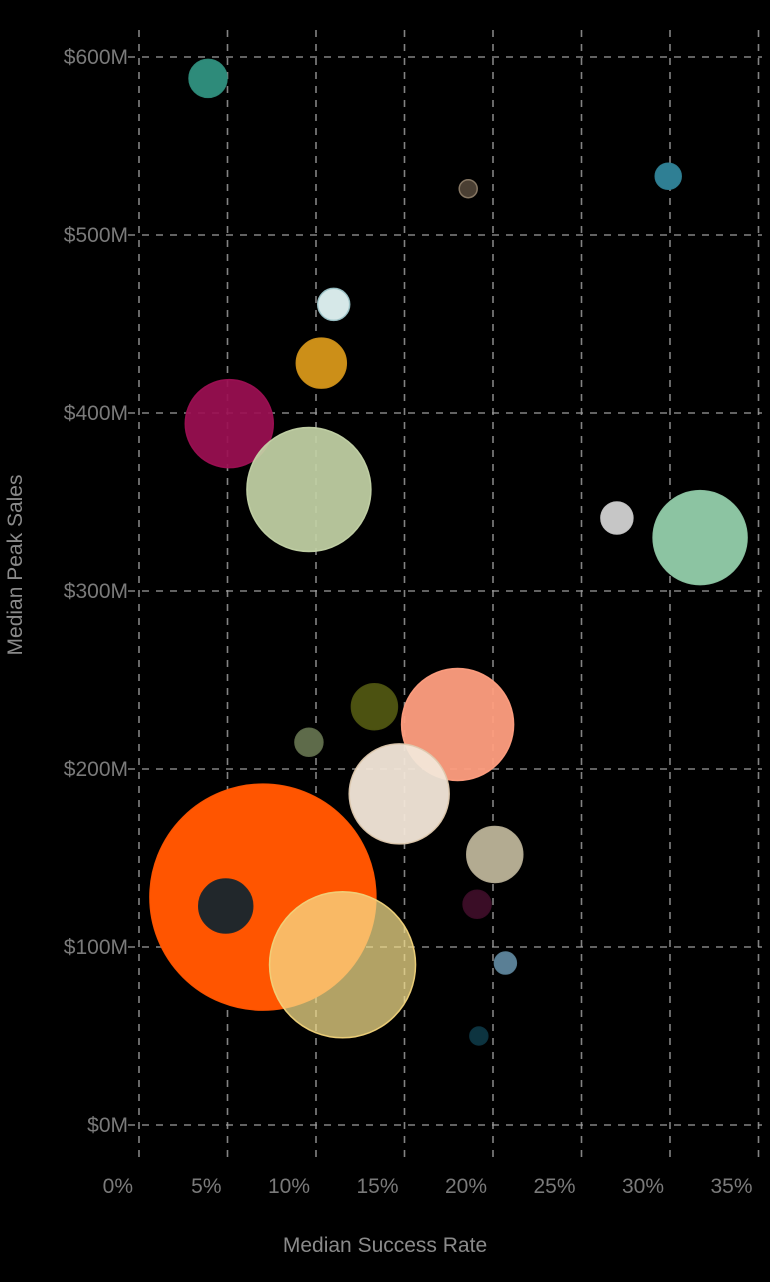 The height and width of the screenshot is (1282, 770). I want to click on y-axis-title: Median Peak Sales, so click(15, 565).